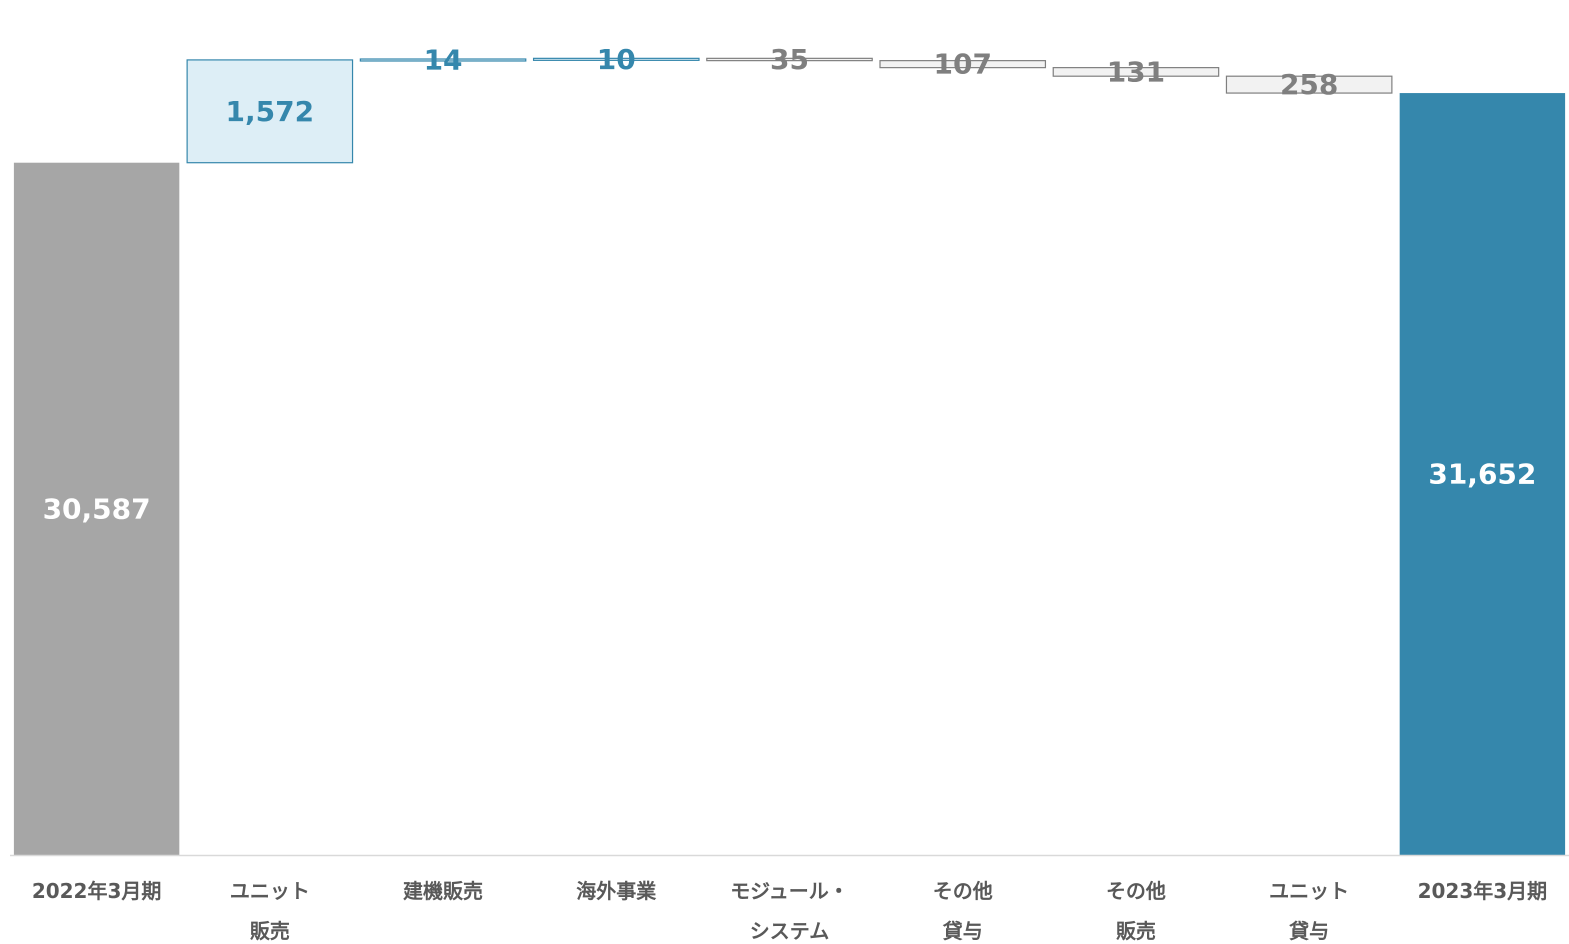 The width and height of the screenshot is (1569, 944). What do you see at coordinates (97, 891) in the screenshot?
I see `category-label: 2022年3月期` at bounding box center [97, 891].